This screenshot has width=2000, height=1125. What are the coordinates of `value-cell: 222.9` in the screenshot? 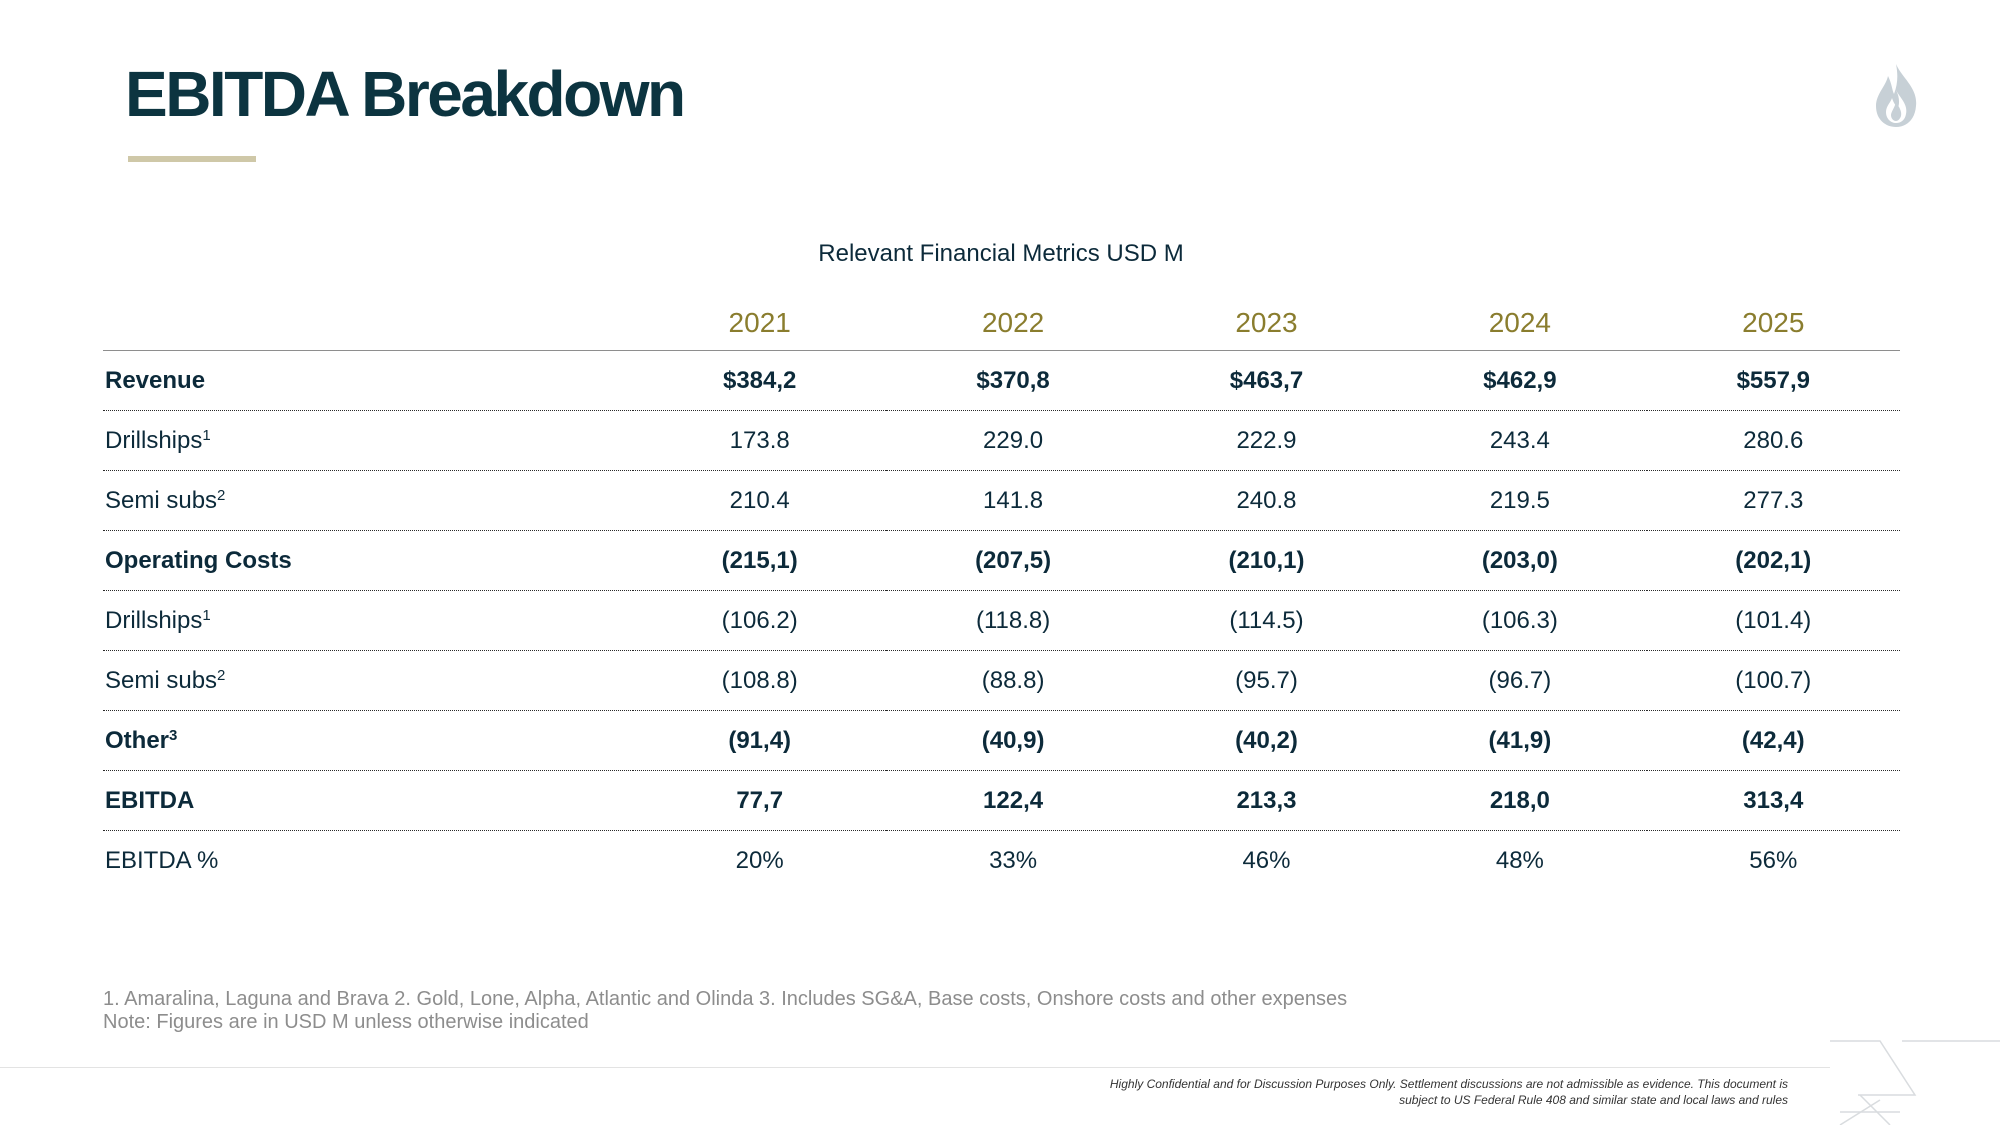 It's located at (1266, 440).